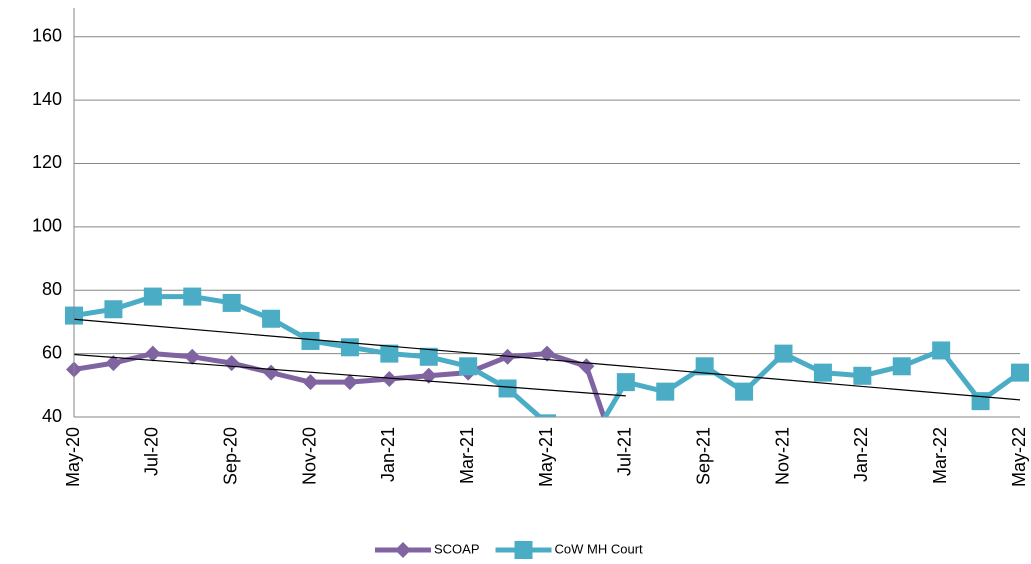 Image resolution: width=1031 pixels, height=564 pixels. Describe the element at coordinates (47, 99) in the screenshot. I see `y-tick-label: 140` at that location.